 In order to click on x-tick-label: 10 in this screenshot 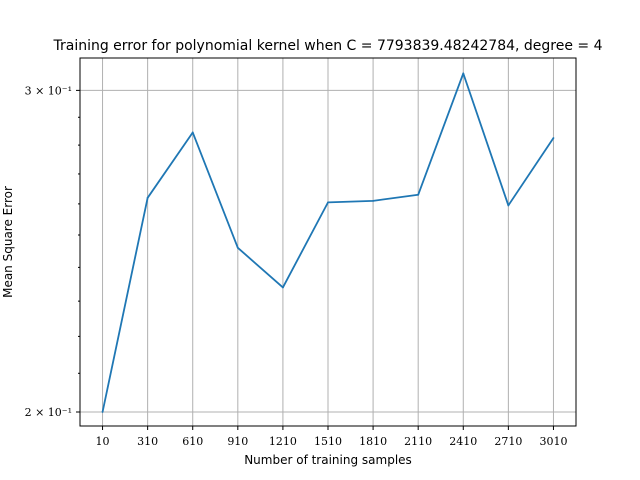, I will do `click(103, 441)`.